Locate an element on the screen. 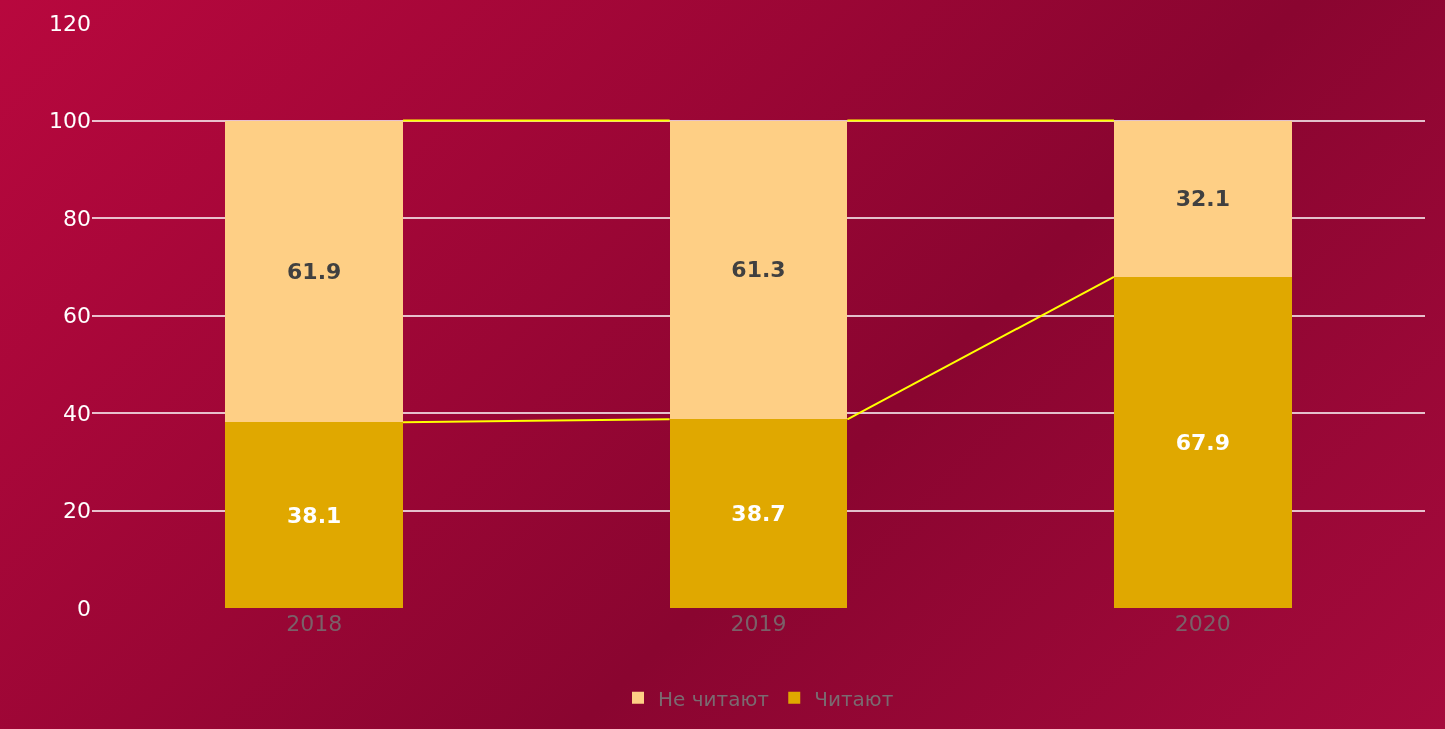  x-tick-label: 2019 is located at coordinates (758, 623).